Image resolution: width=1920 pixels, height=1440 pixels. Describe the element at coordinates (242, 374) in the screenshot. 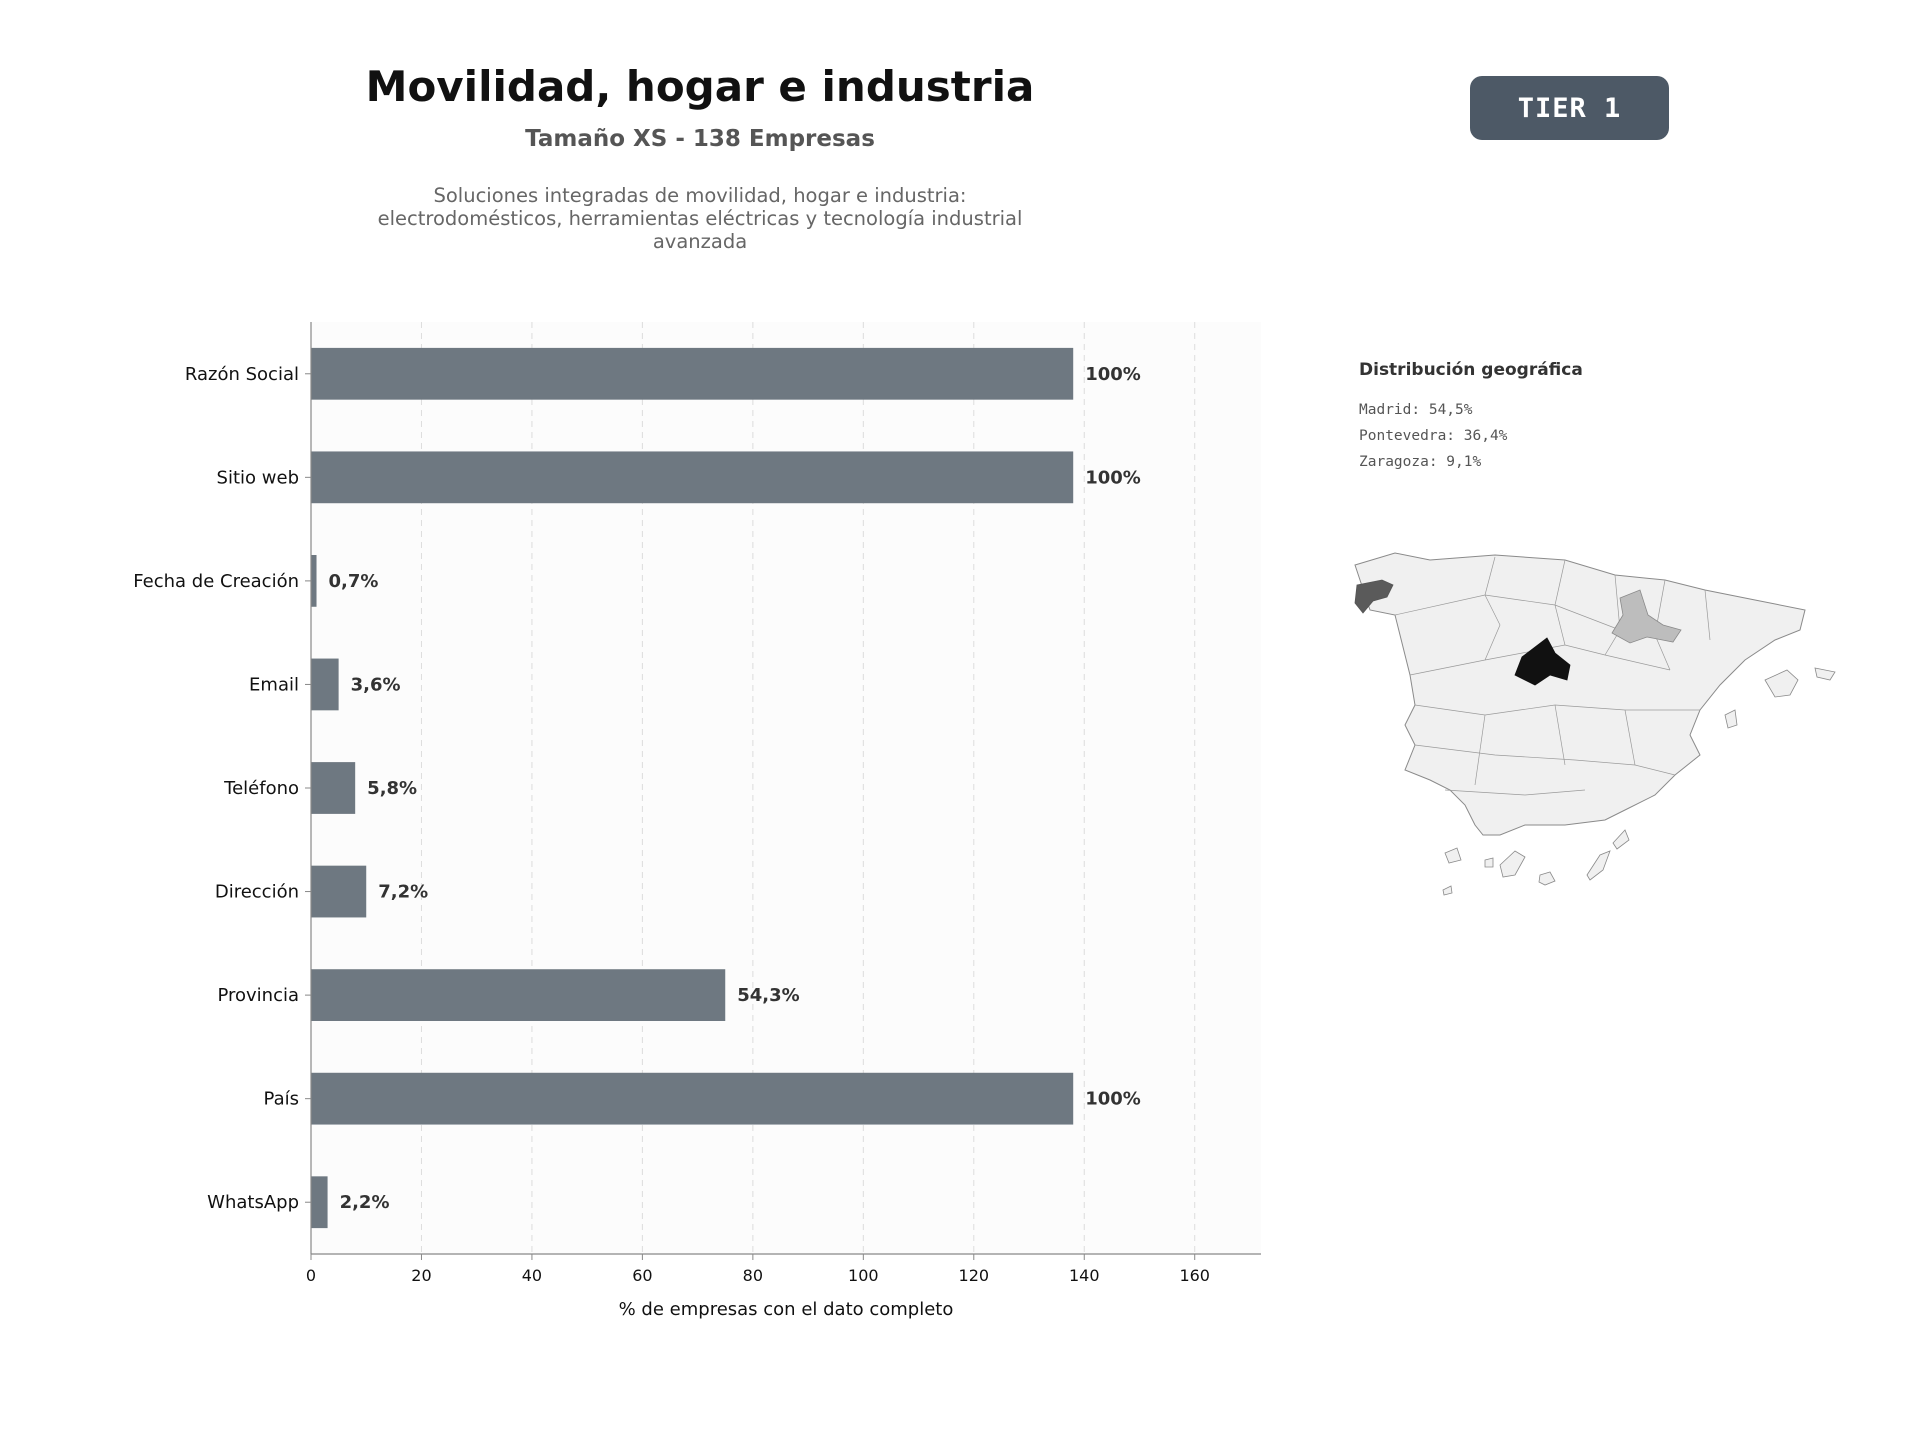

I see `category-label: Razón Social` at that location.